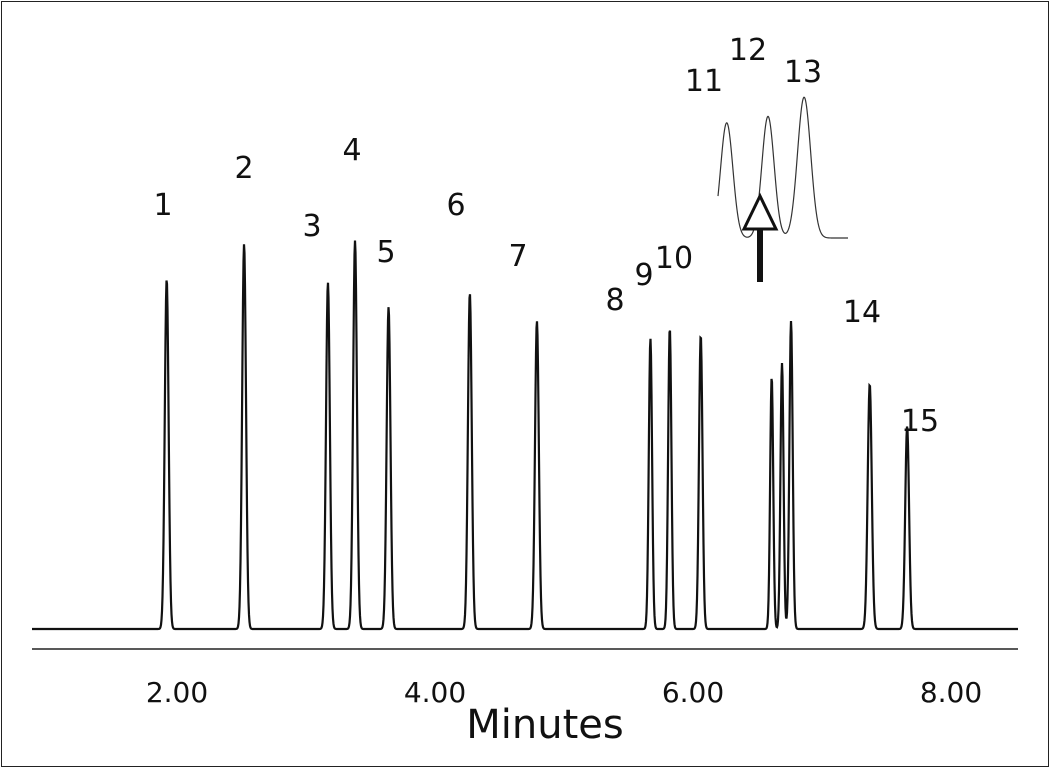 The height and width of the screenshot is (770, 1052). I want to click on peak-label-5: 5, so click(385, 252).